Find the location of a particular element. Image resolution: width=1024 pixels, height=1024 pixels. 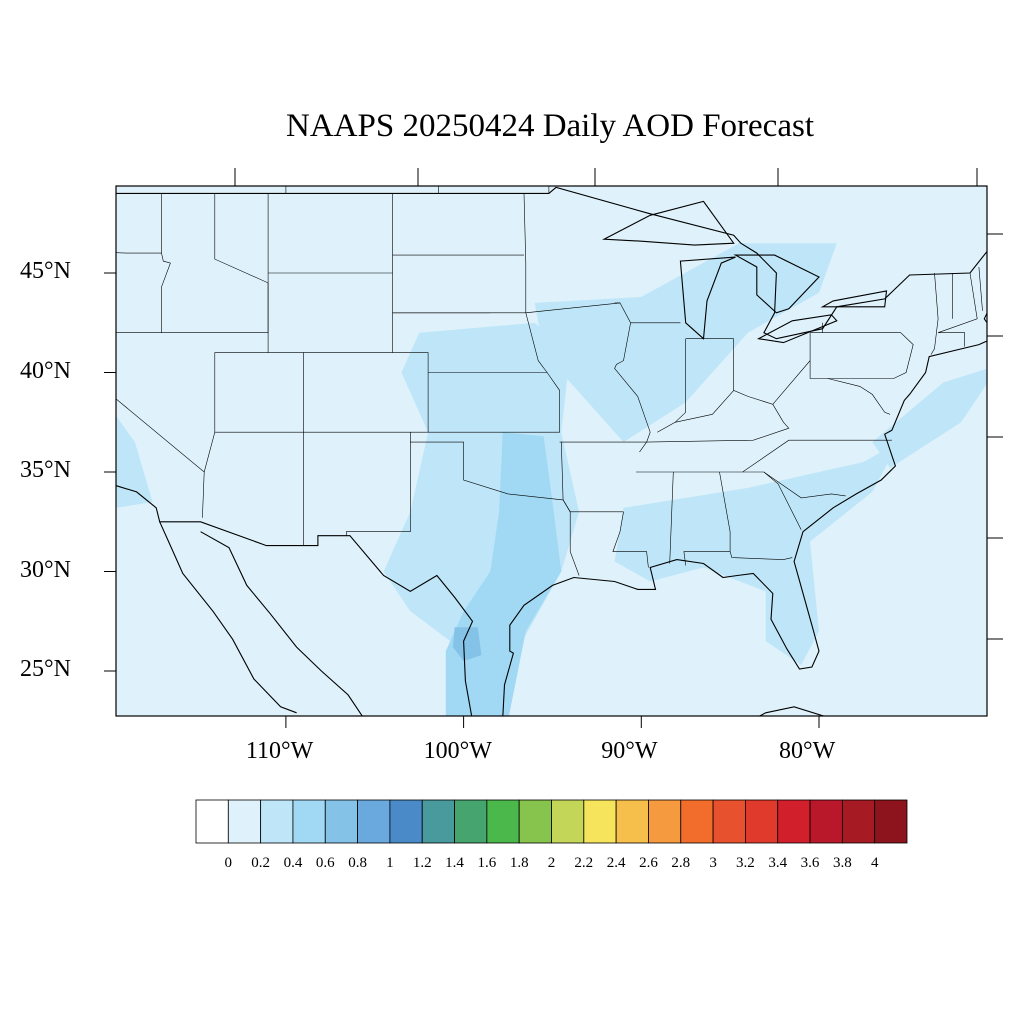

latitude-label: 45°N is located at coordinates (45, 271).